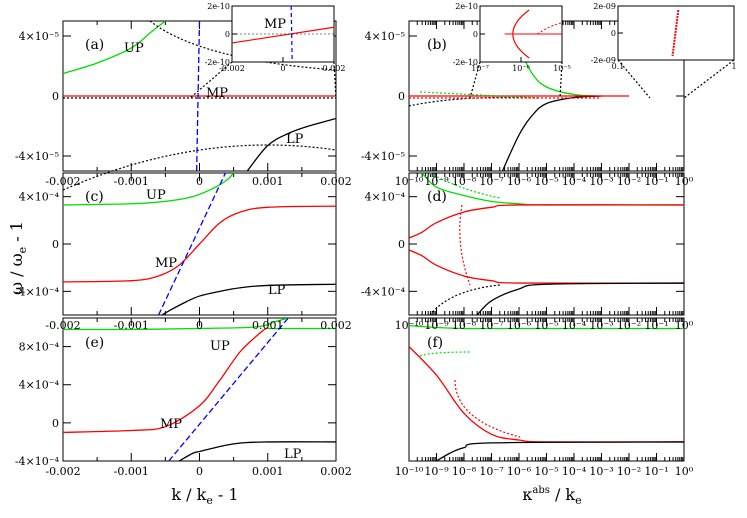 This screenshot has height=518, width=747. I want to click on y-tick-label-a-0: 4×10⁻⁵, so click(39, 36).